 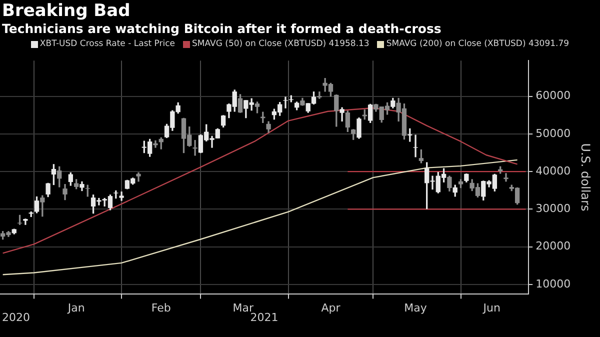 I want to click on y-tick-label: 50000, so click(x=553, y=133).